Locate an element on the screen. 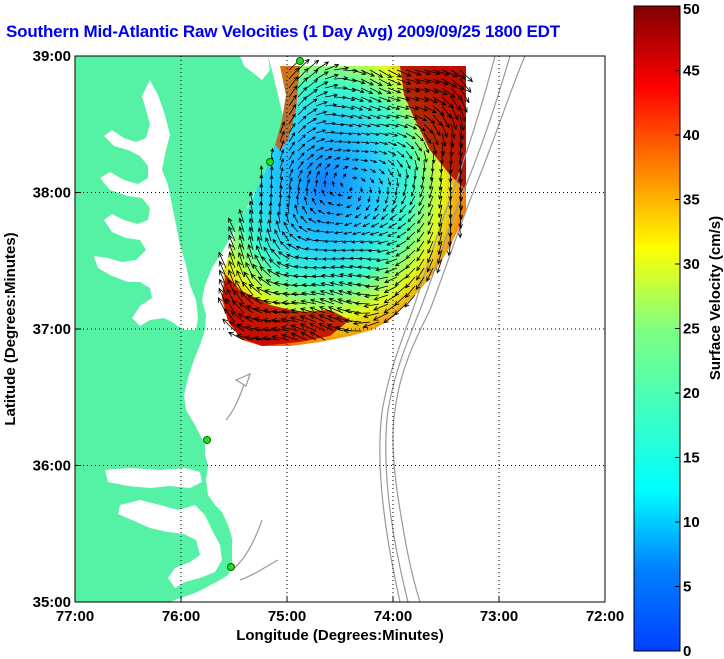 The image size is (724, 659). colorbar-tick-label: 25 is located at coordinates (691, 329).